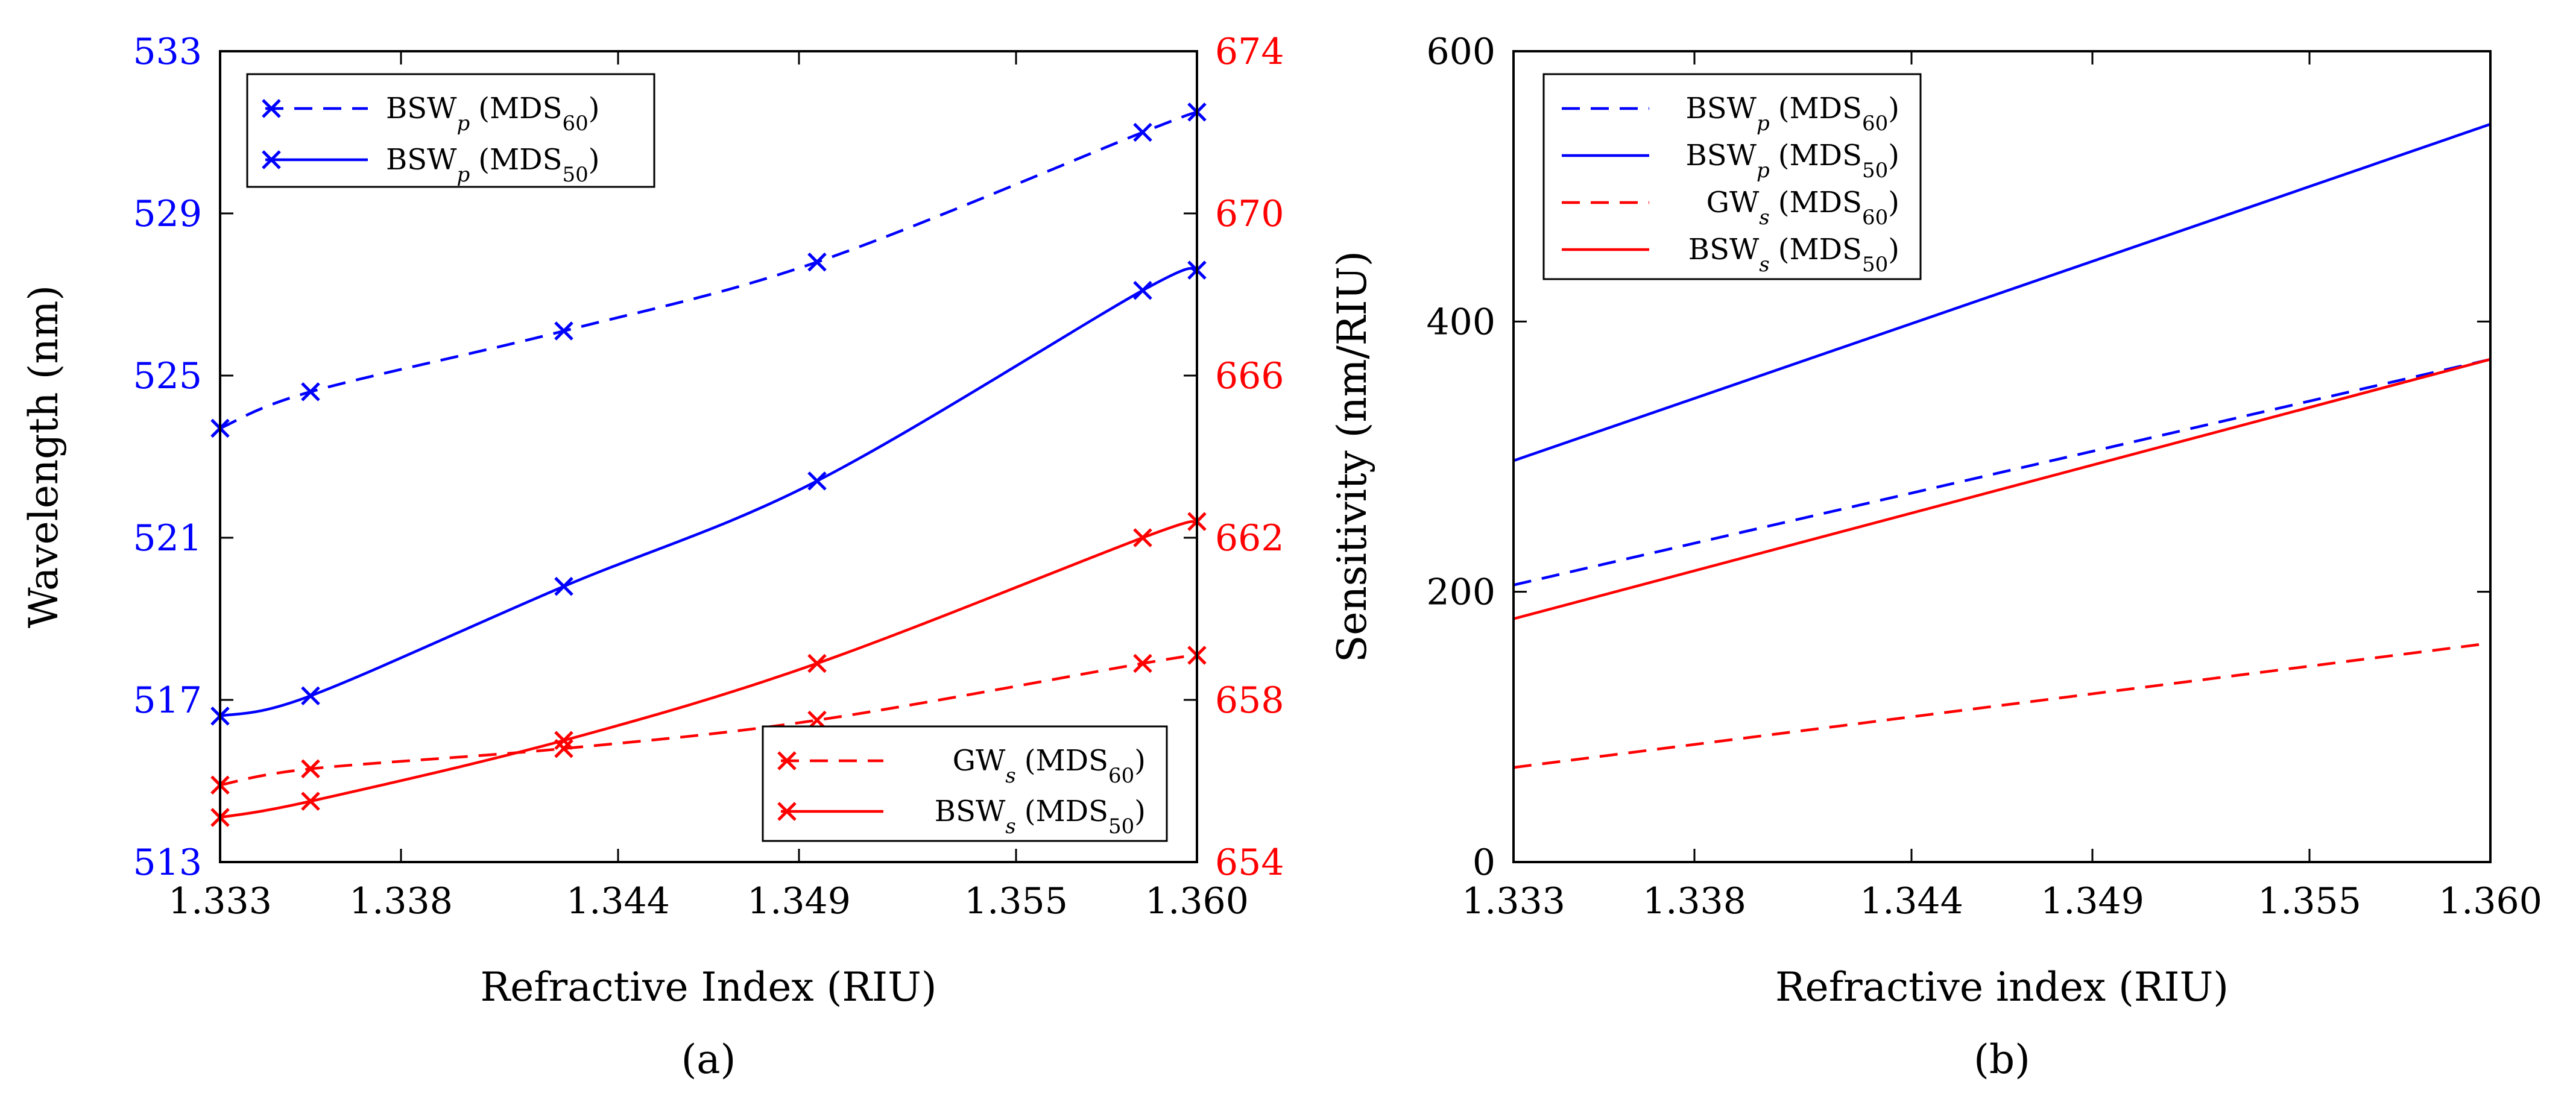 The image size is (2576, 1105). I want to click on x-tick-label: 1.360, so click(2490, 901).